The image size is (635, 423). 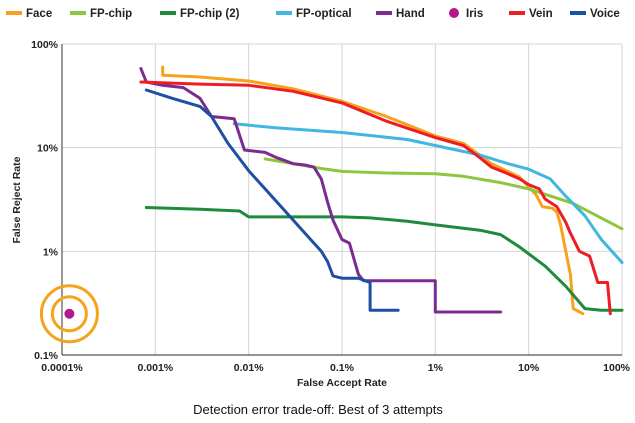 I want to click on iris-point, so click(x=69, y=313).